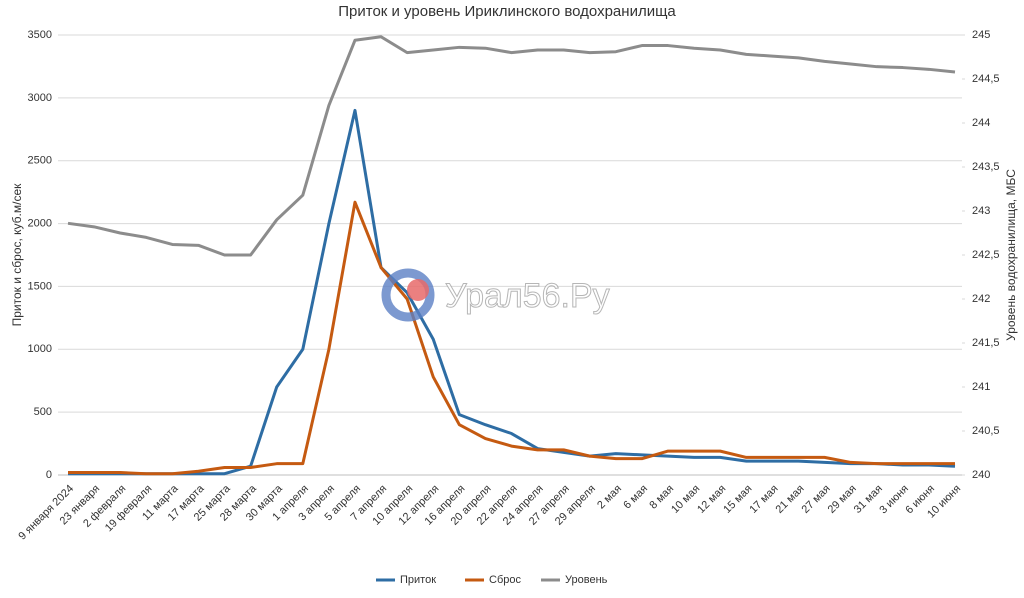 This screenshot has height=598, width=1024. What do you see at coordinates (43, 412) in the screenshot?
I see `y-tick-label: 500` at bounding box center [43, 412].